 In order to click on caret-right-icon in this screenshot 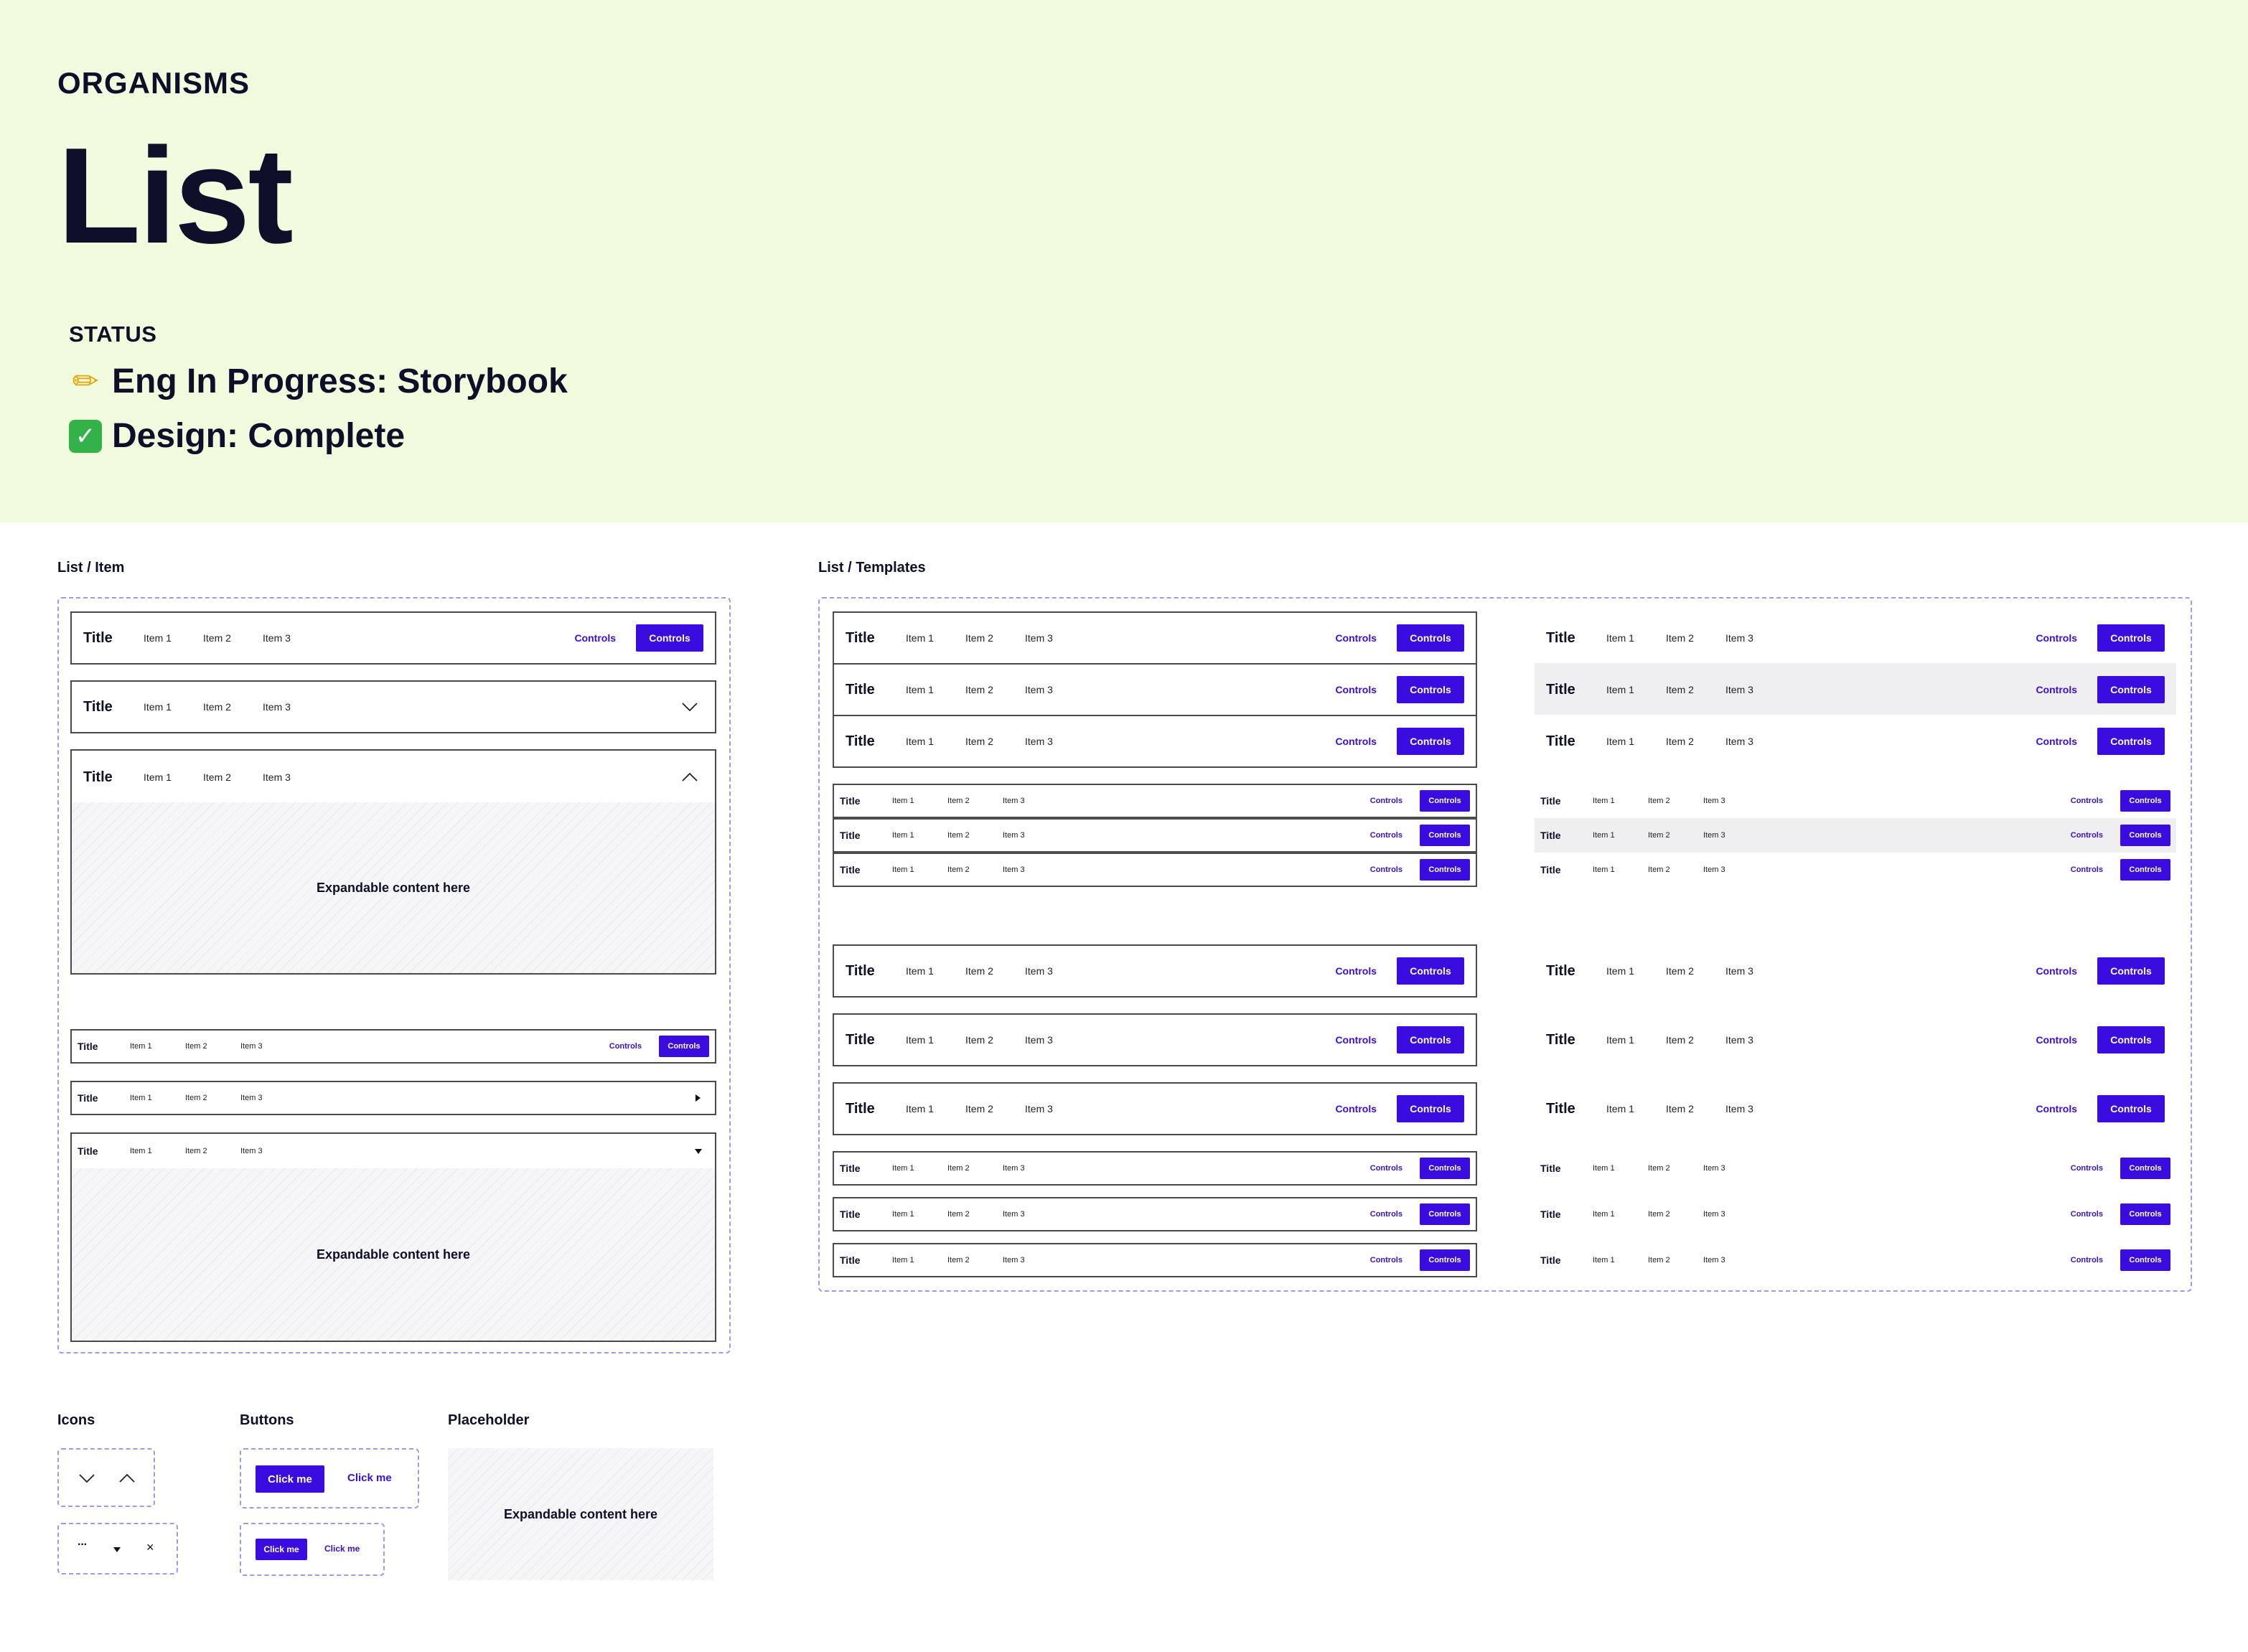, I will do `click(698, 1098)`.